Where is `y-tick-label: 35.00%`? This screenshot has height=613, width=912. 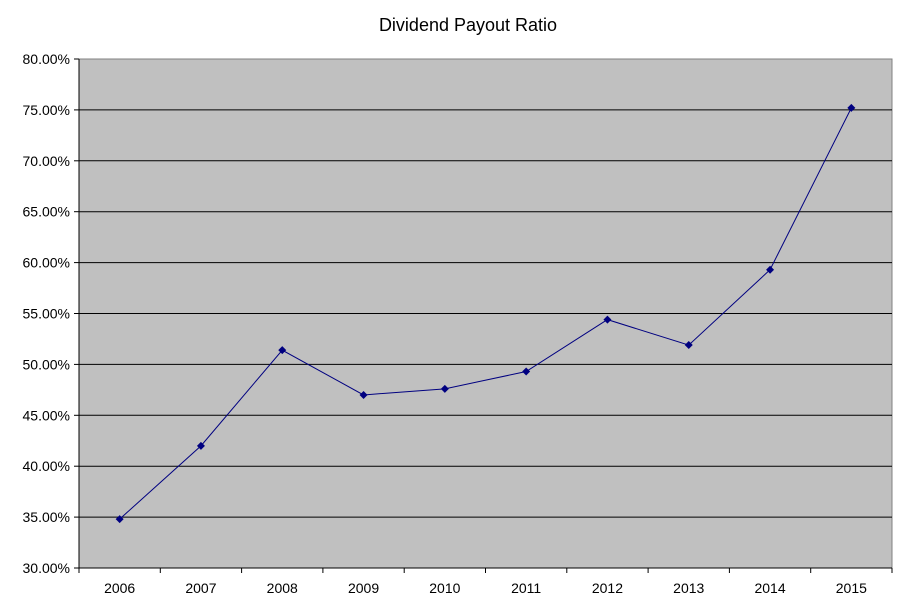 y-tick-label: 35.00% is located at coordinates (46, 517).